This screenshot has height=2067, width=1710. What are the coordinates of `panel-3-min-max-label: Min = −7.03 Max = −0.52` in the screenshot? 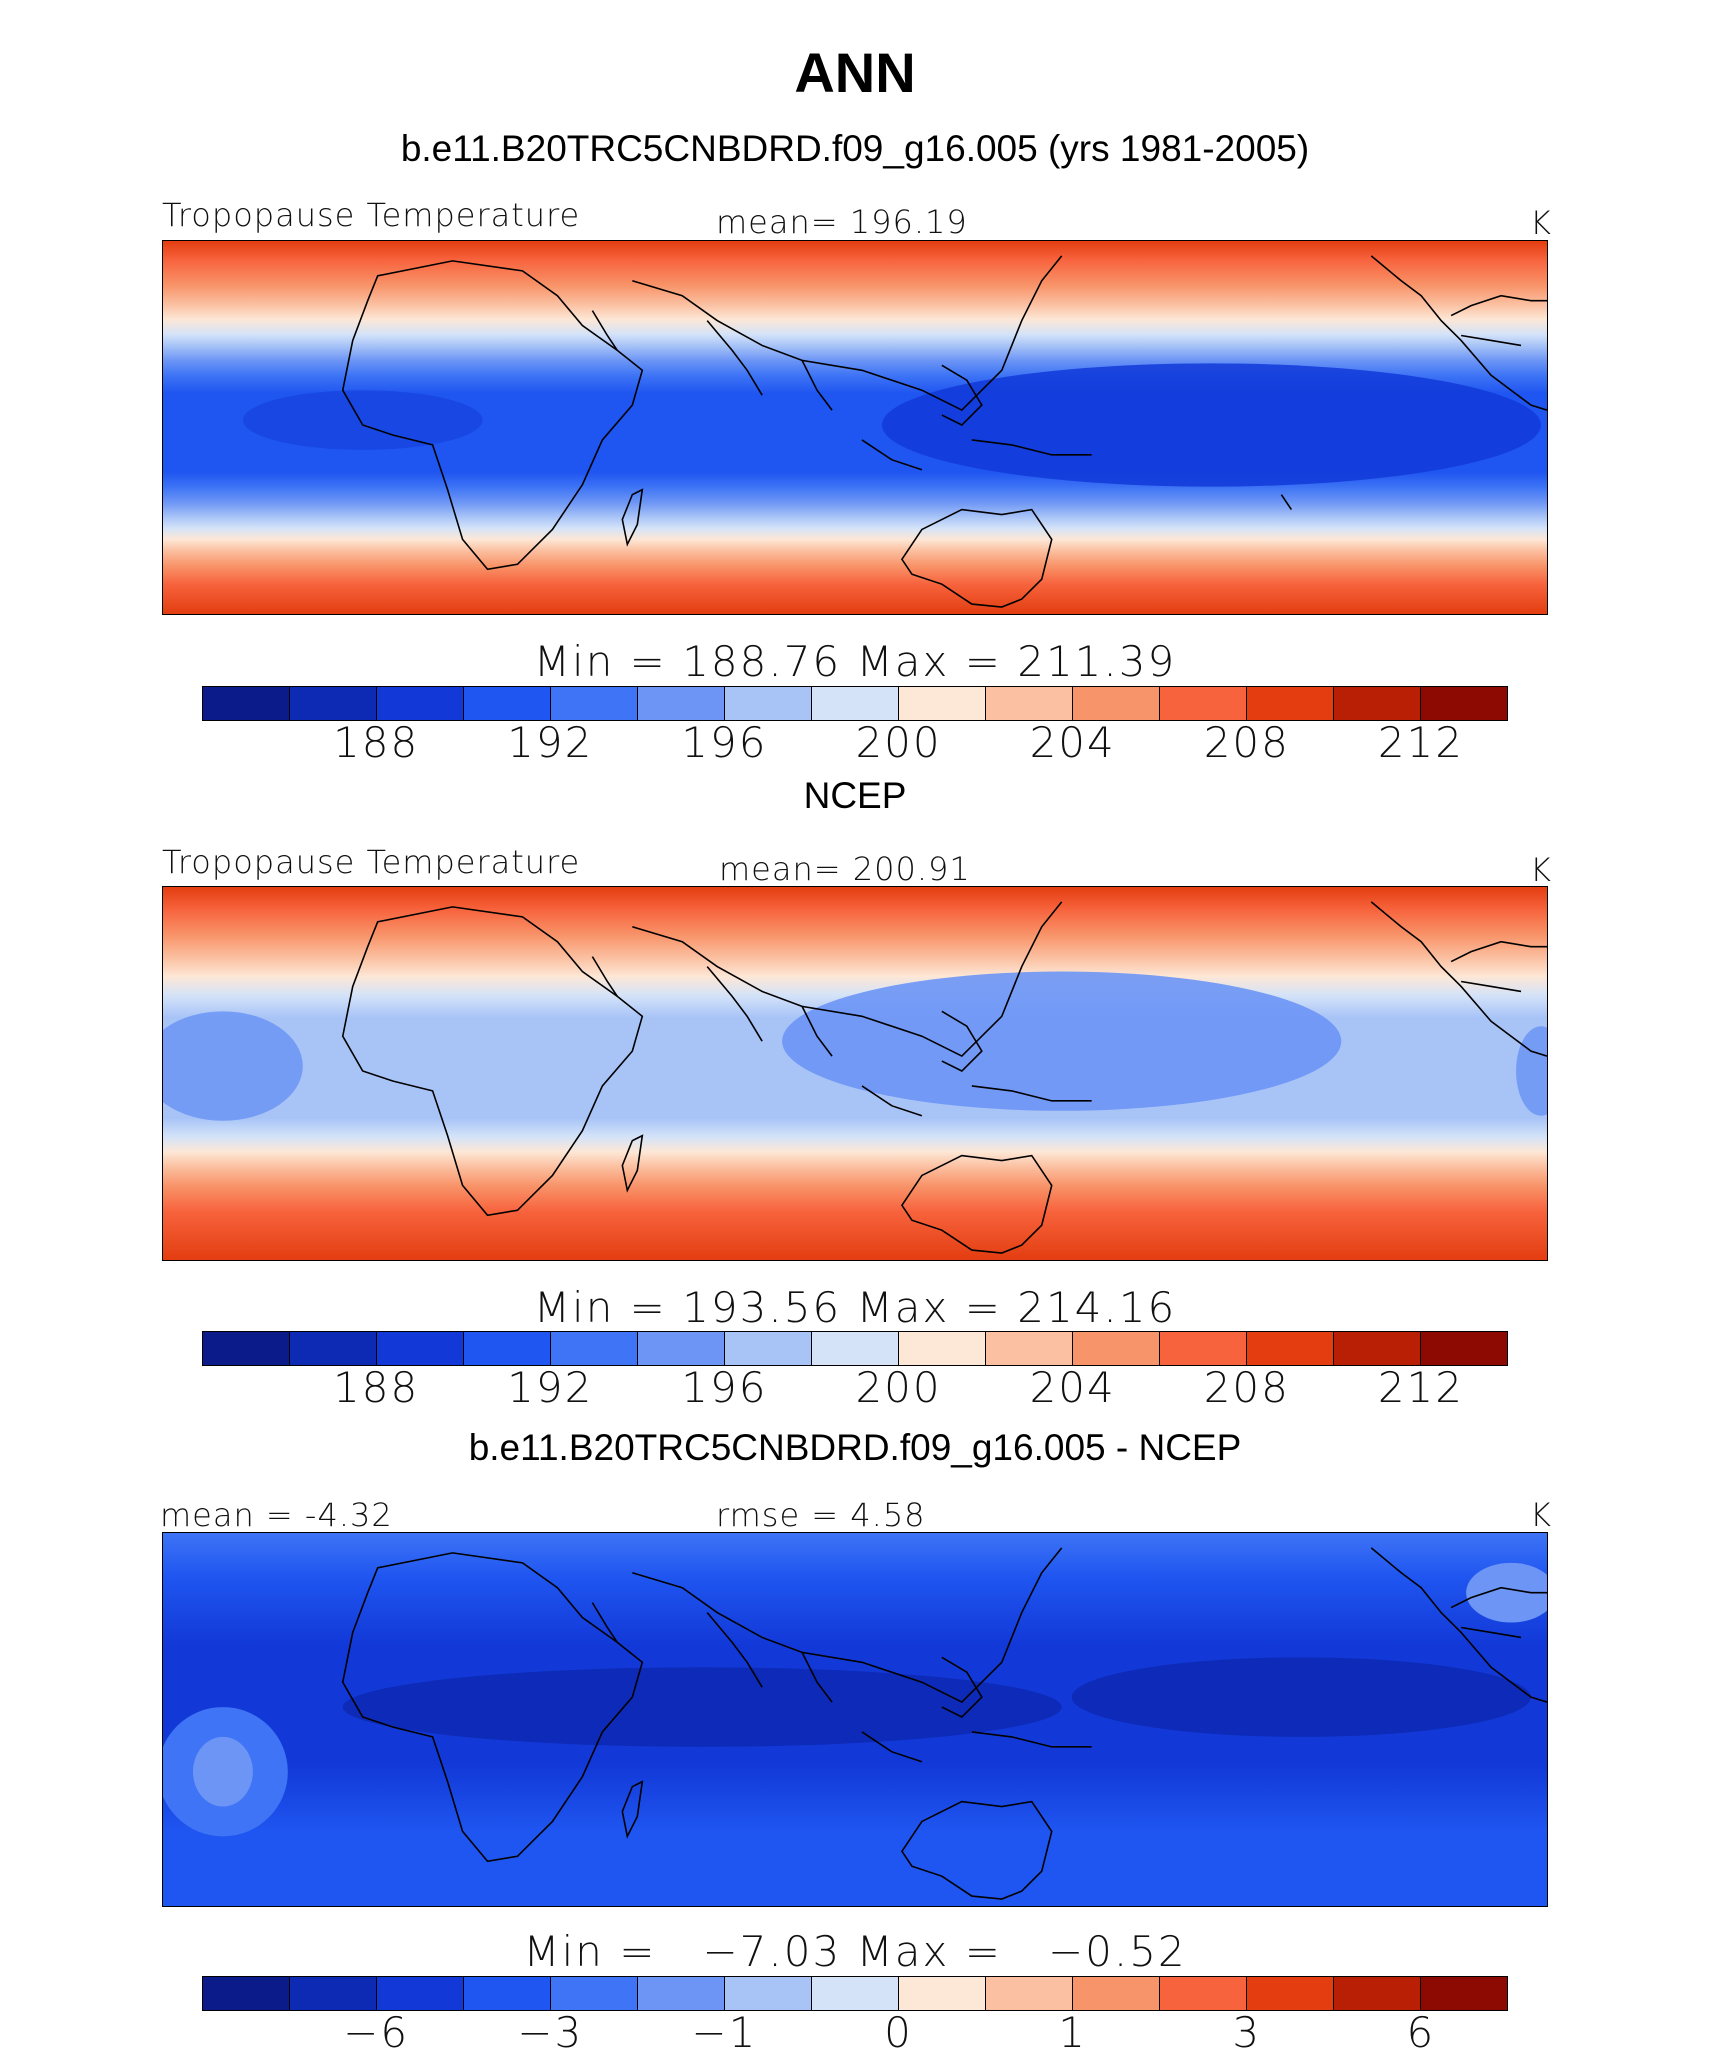 It's located at (855, 1951).